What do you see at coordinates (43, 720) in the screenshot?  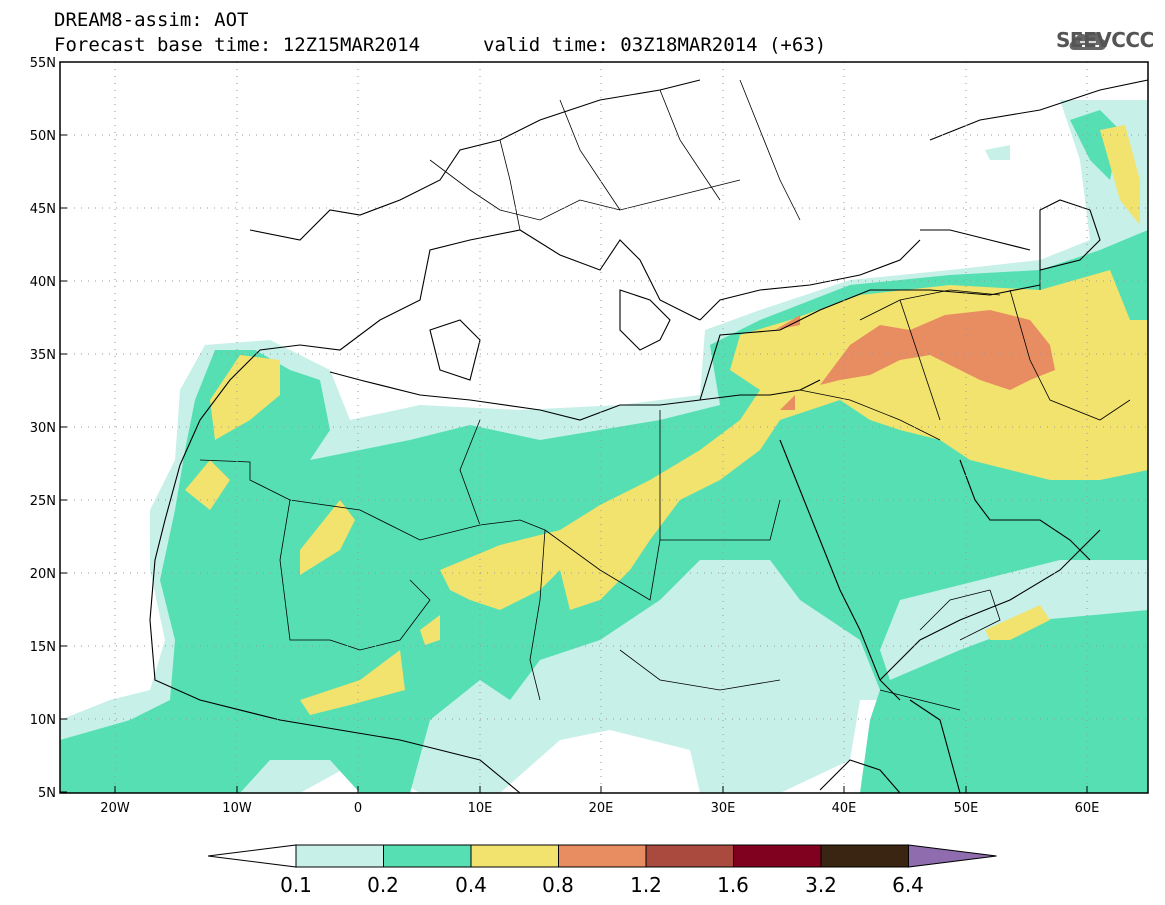 I see `lat-label: 10N` at bounding box center [43, 720].